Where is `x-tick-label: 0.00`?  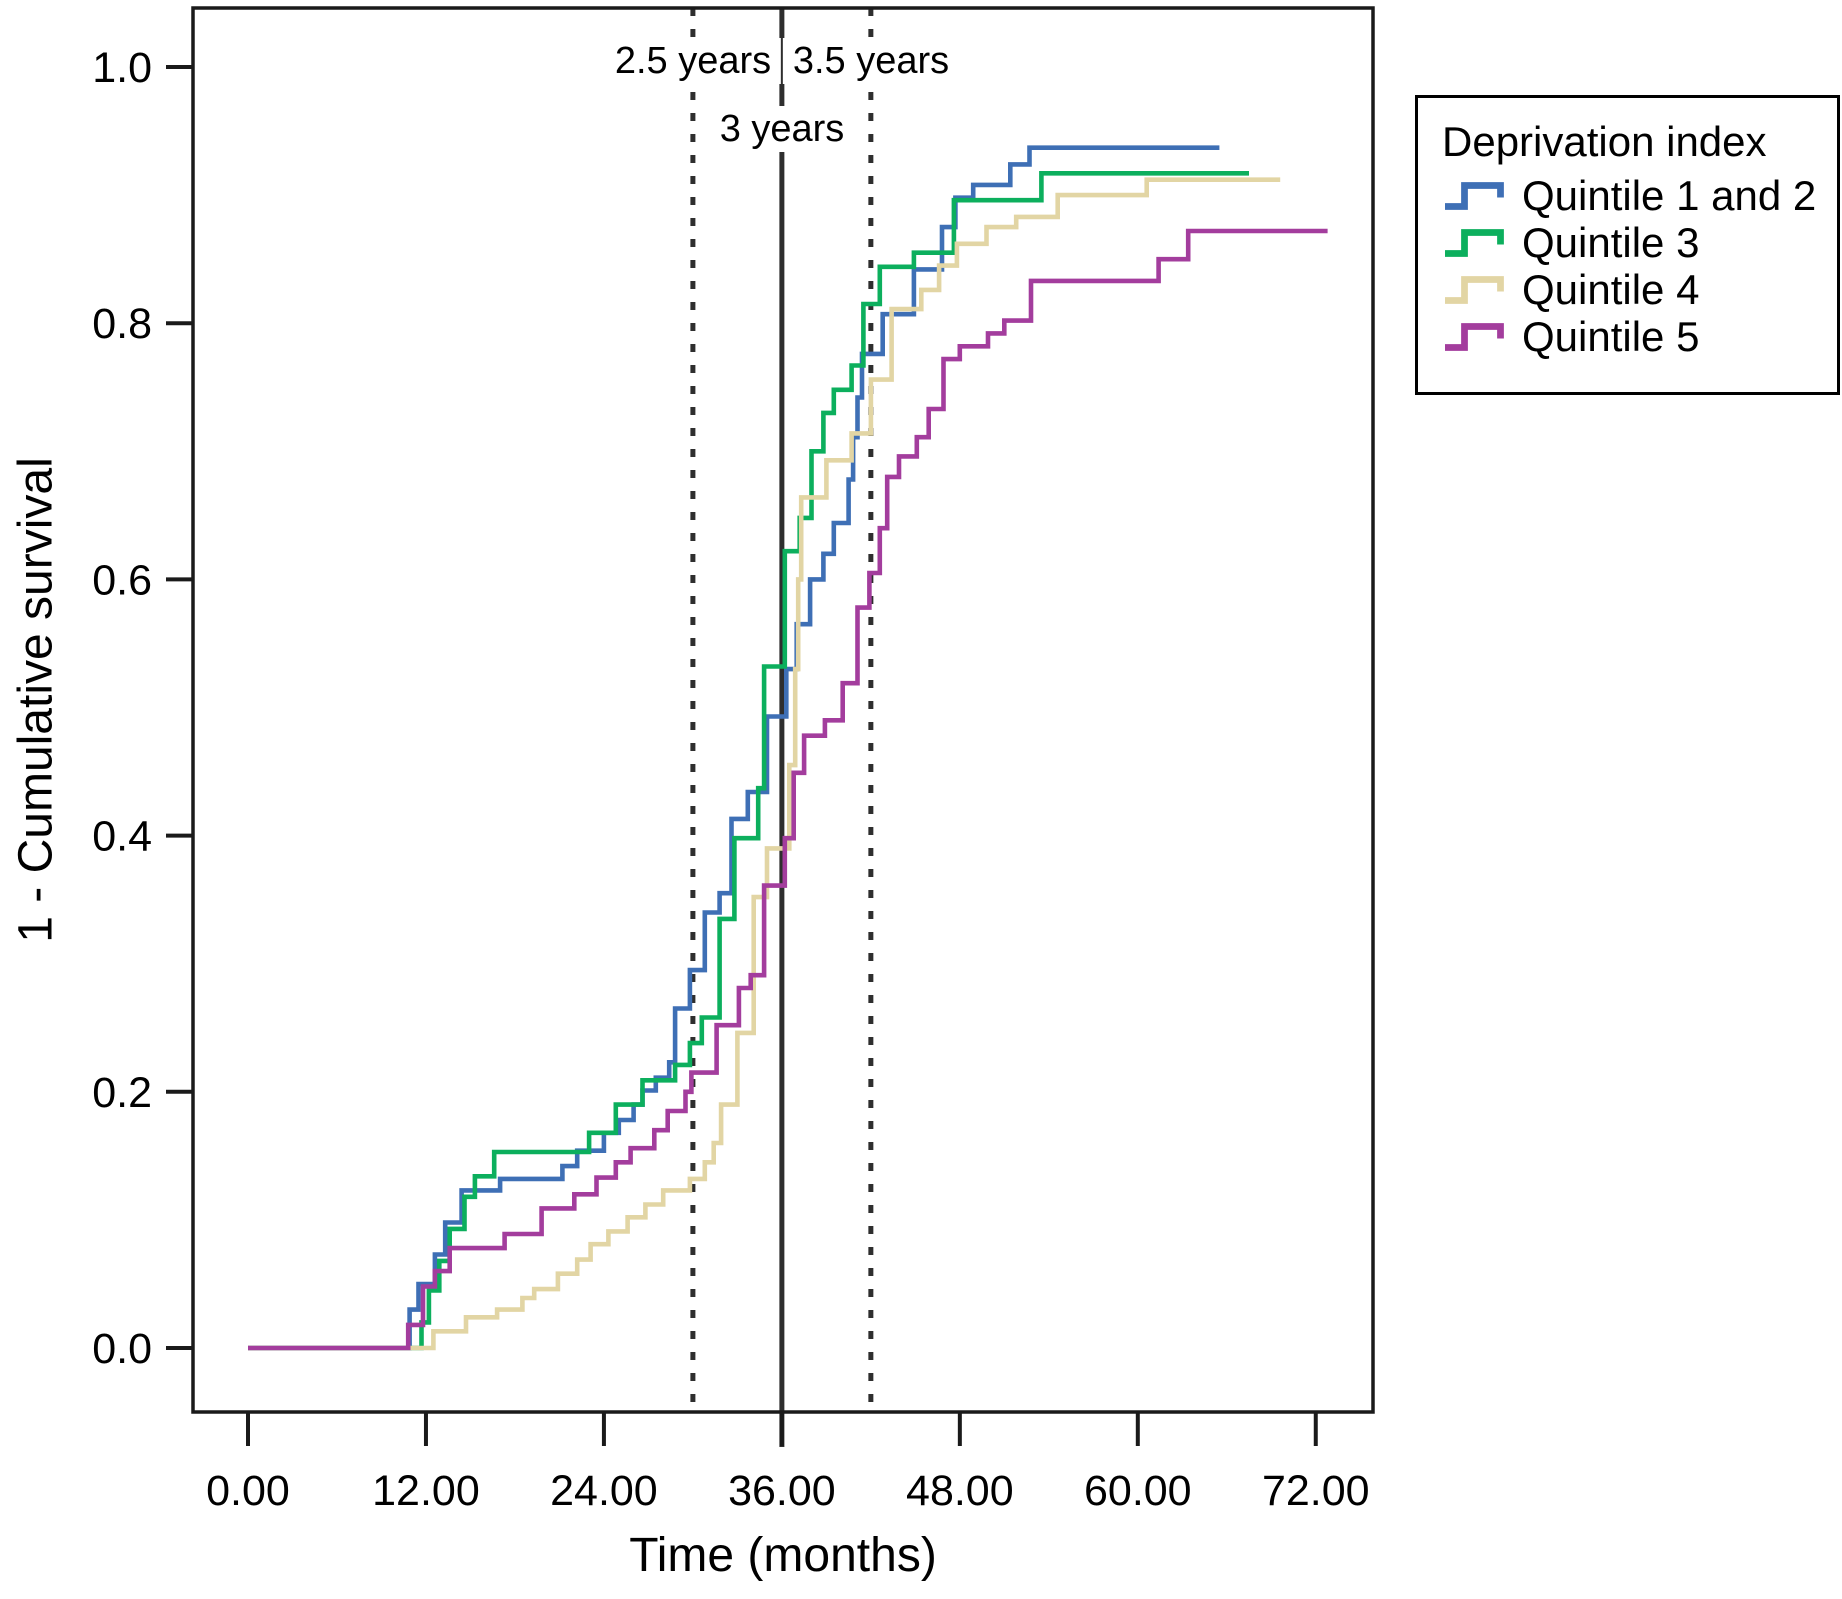
x-tick-label: 0.00 is located at coordinates (248, 1491).